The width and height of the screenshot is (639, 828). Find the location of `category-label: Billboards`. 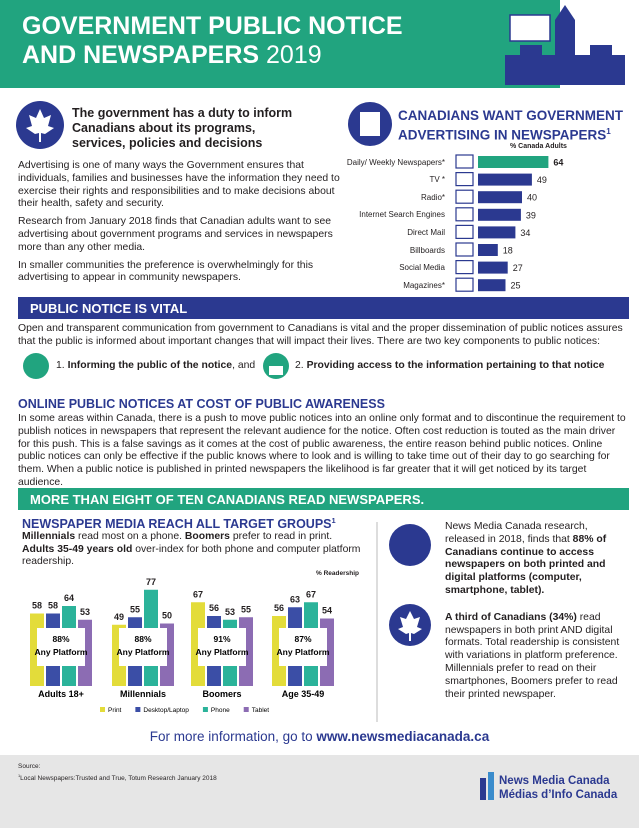

category-label: Billboards is located at coordinates (427, 250).